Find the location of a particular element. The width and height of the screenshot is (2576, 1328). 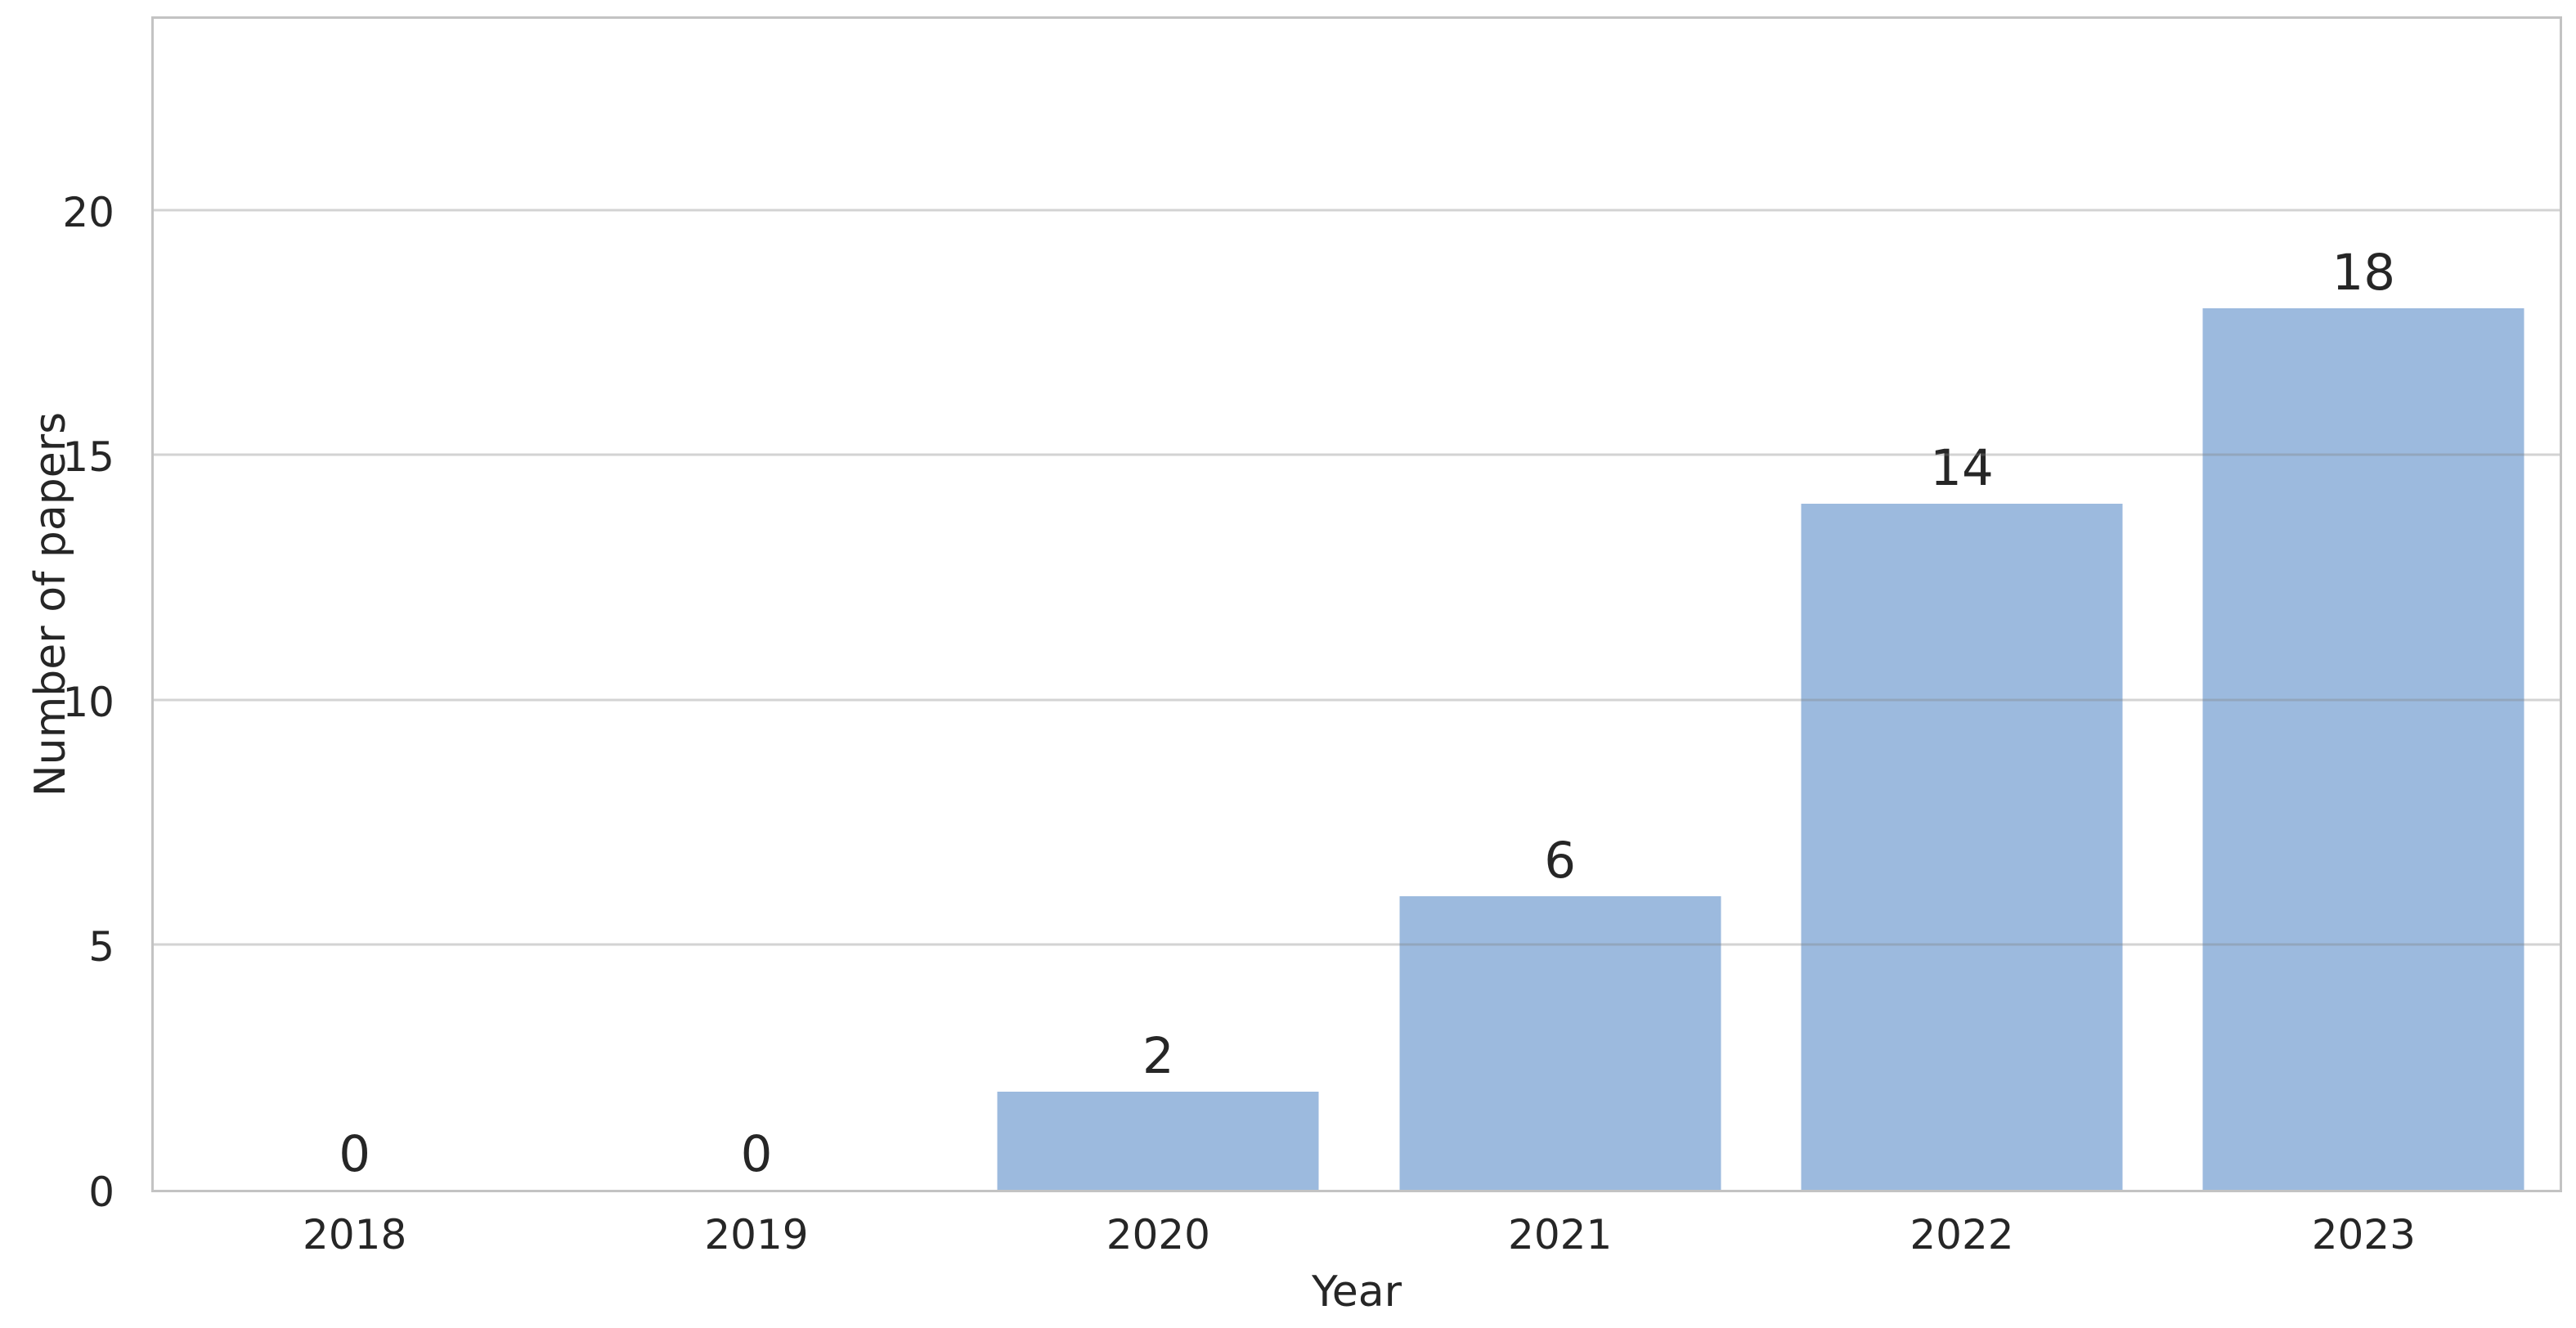

bar-2023 is located at coordinates (2363, 748).